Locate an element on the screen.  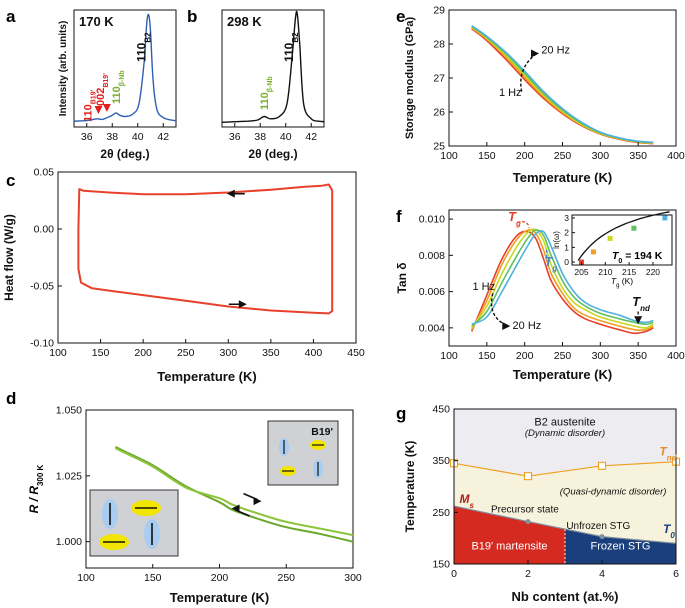
x-tick-label-a: 42 is located at coordinates (163, 137).